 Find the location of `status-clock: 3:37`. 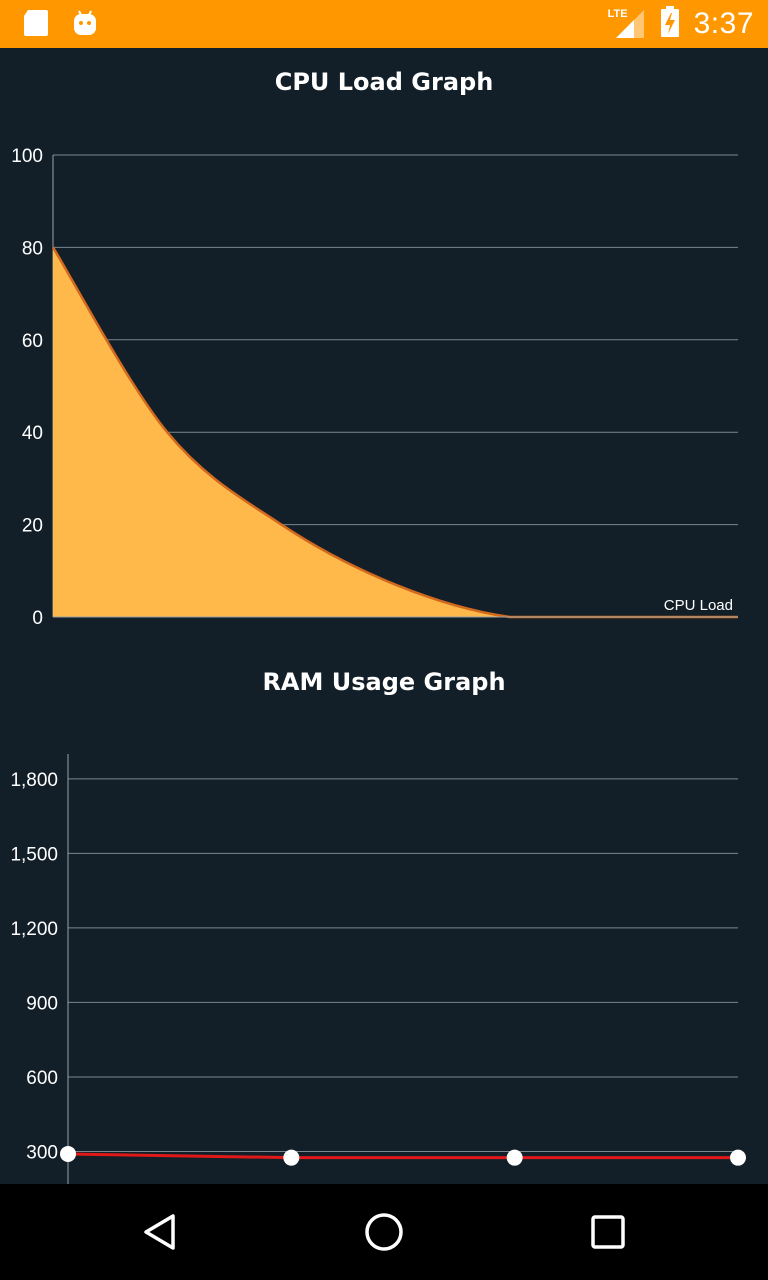

status-clock: 3:37 is located at coordinates (723, 23).